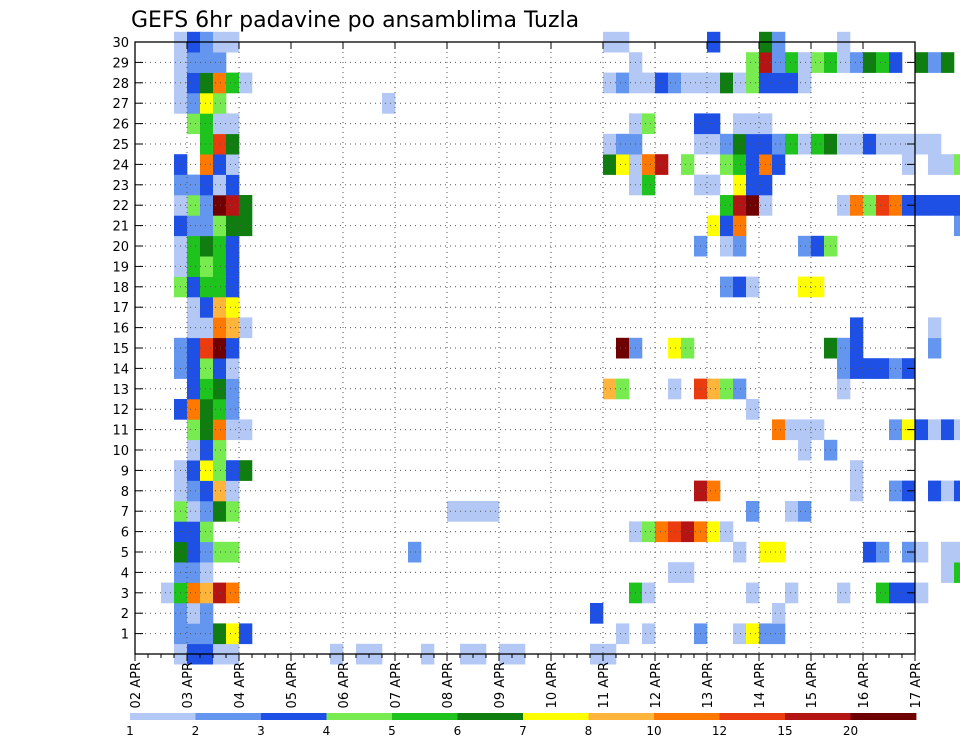  Describe the element at coordinates (120, 125) in the screenshot. I see `y-tick-label: 26` at that location.